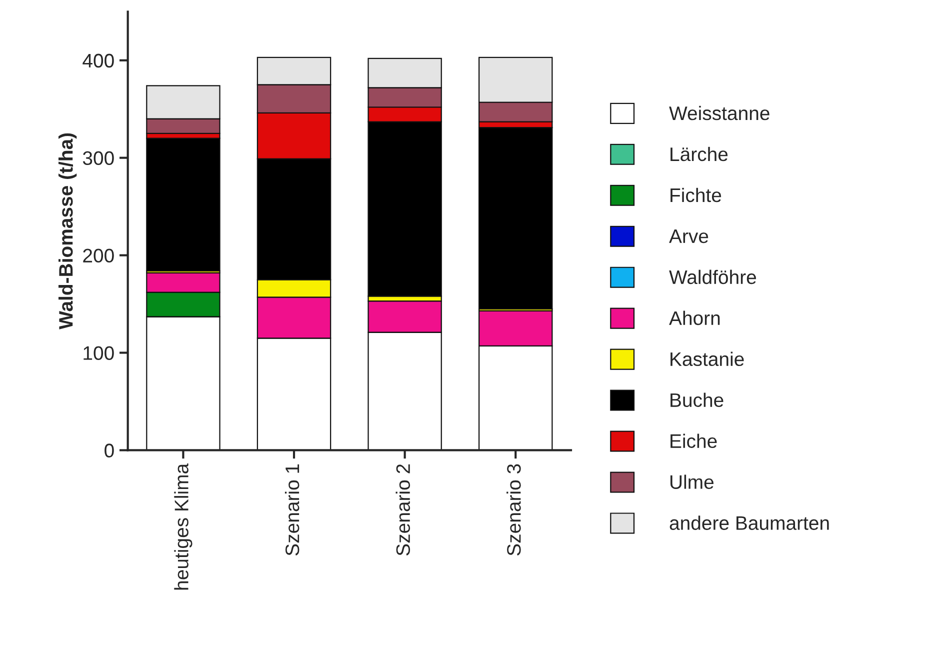 This screenshot has width=933, height=645. What do you see at coordinates (98, 255) in the screenshot?
I see `y-tick-label: 200` at bounding box center [98, 255].